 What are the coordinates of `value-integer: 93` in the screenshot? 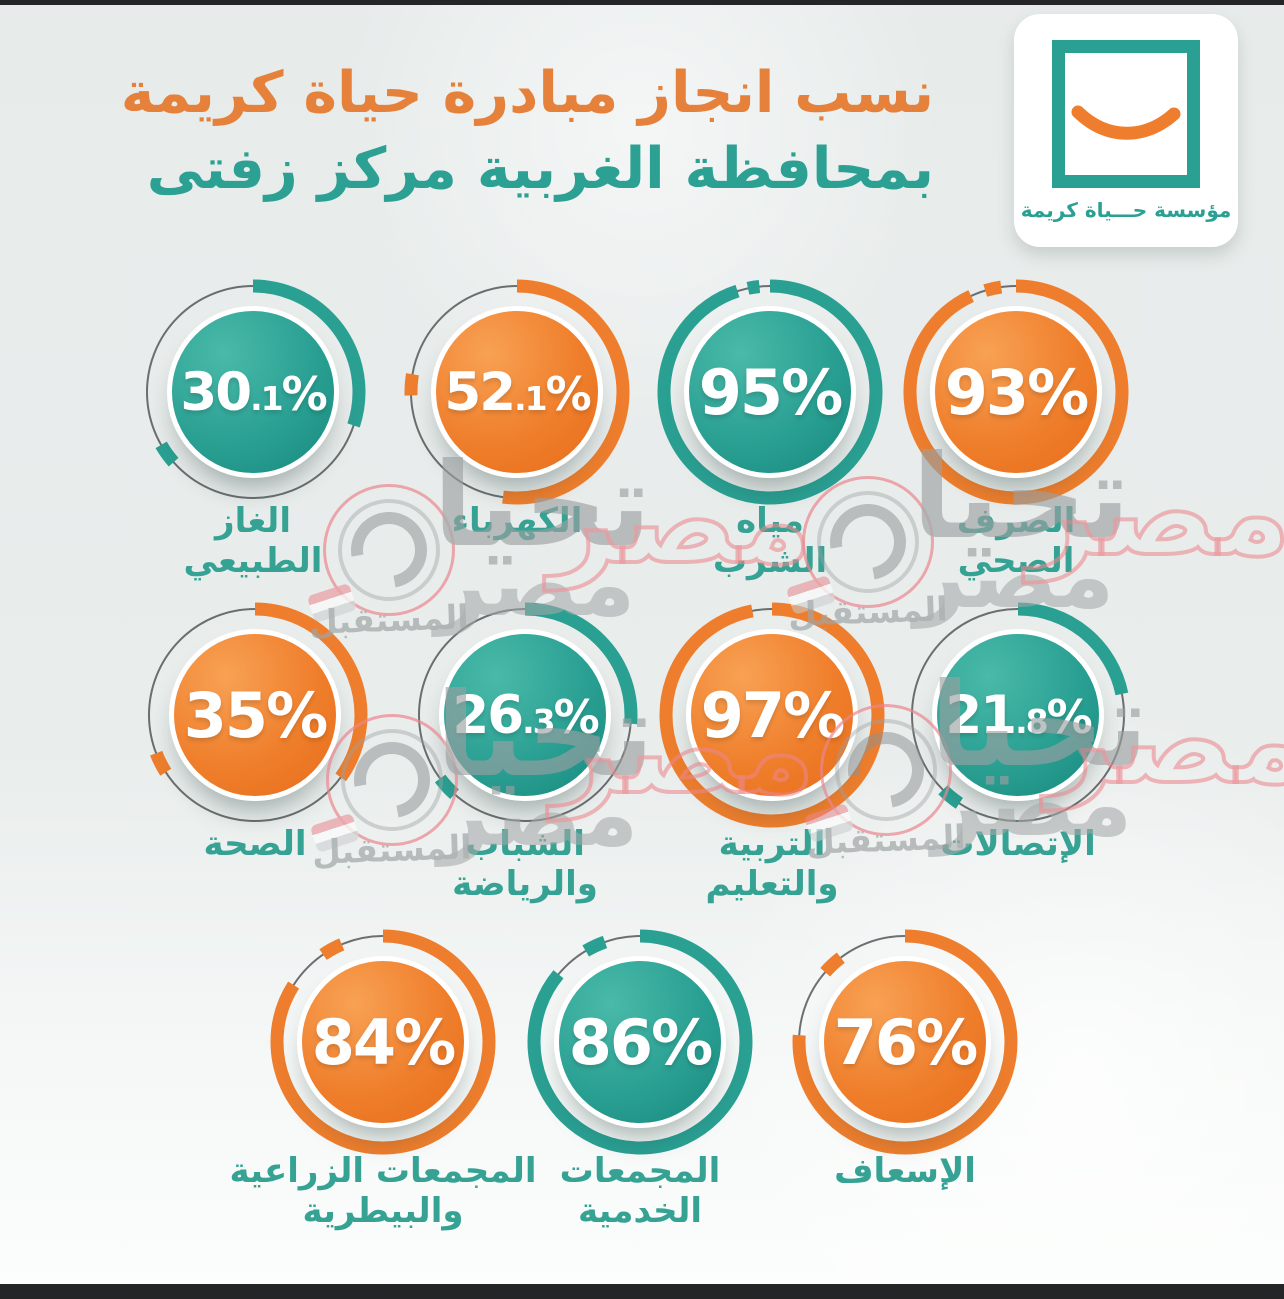 It's located at (986, 392).